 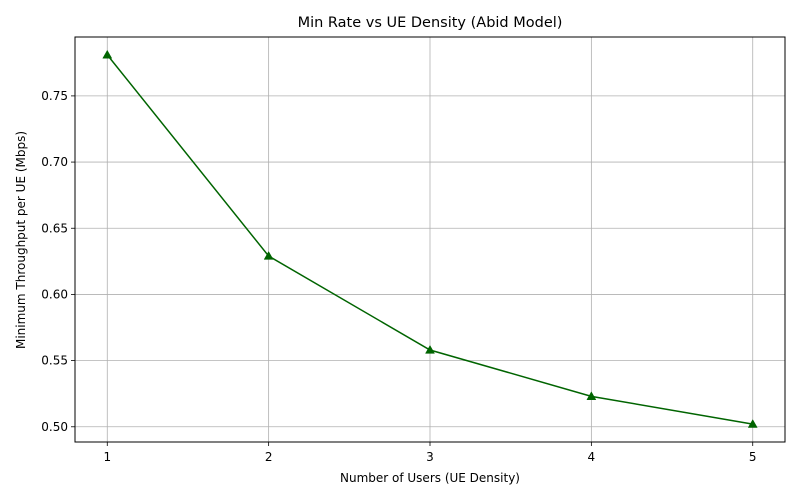 I want to click on y-tick-label: 0.50, so click(x=54, y=427).